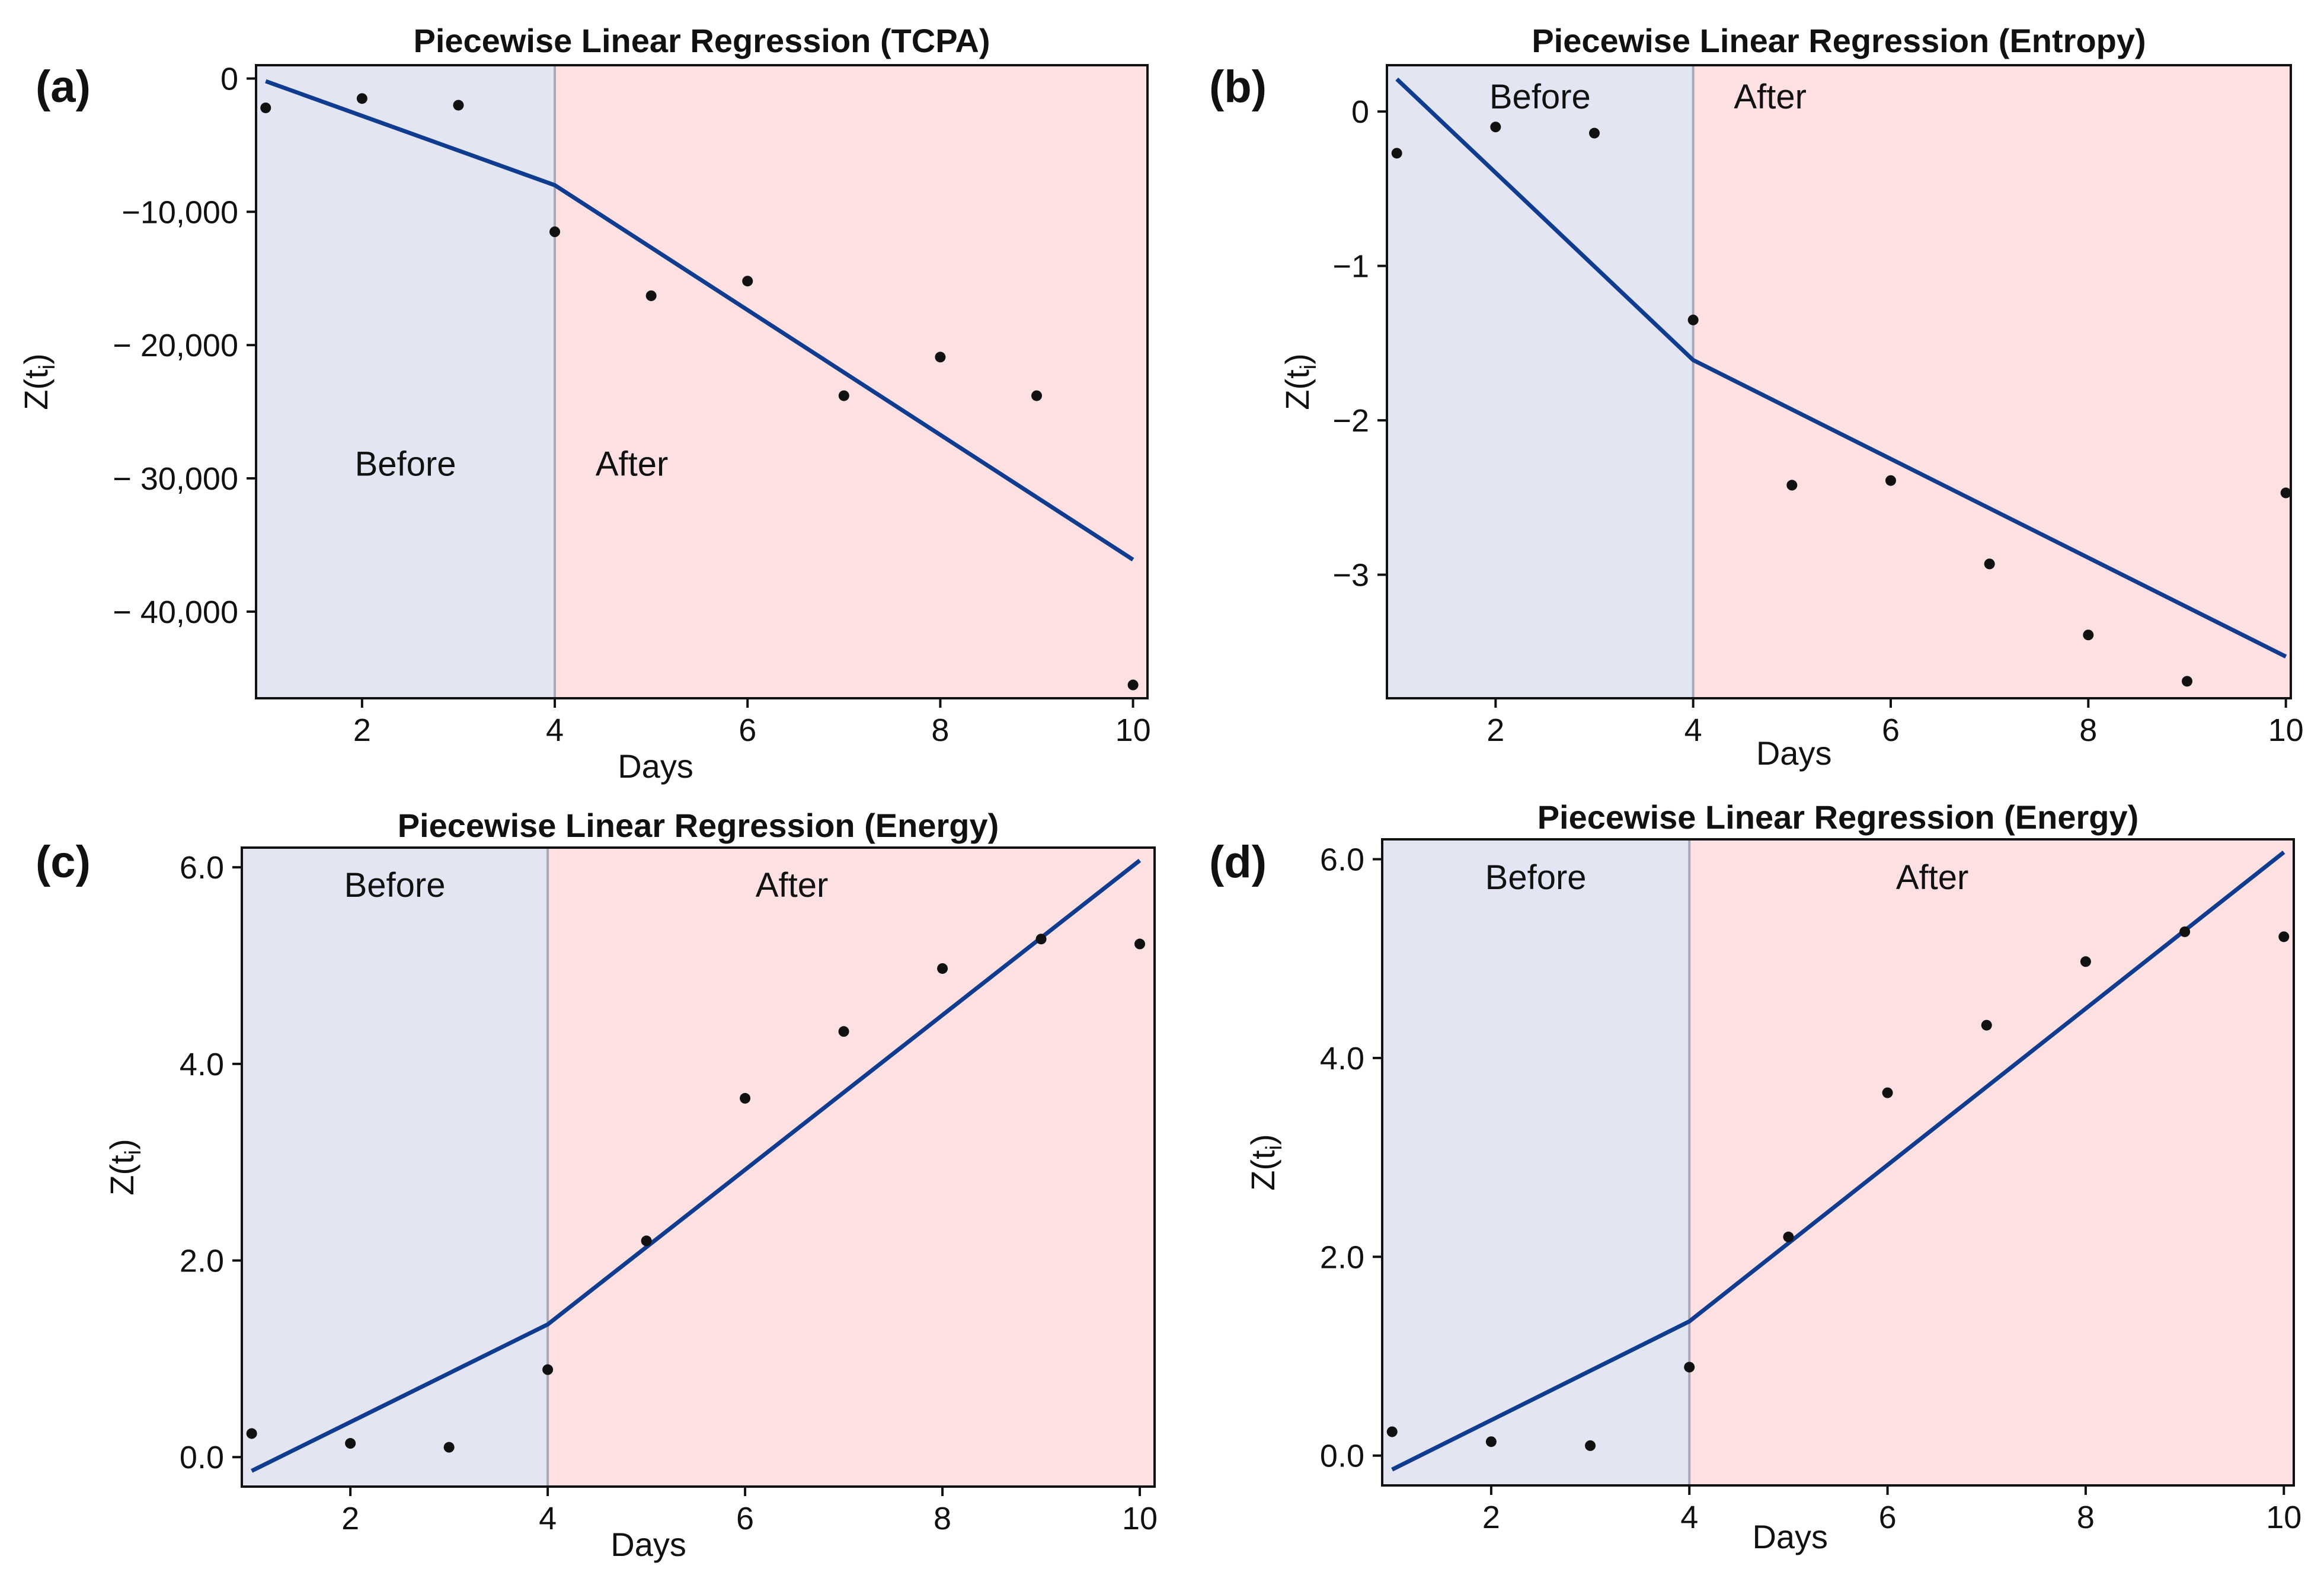 The image size is (2324, 1585). What do you see at coordinates (63, 87) in the screenshot?
I see `panel-label: (a)` at bounding box center [63, 87].